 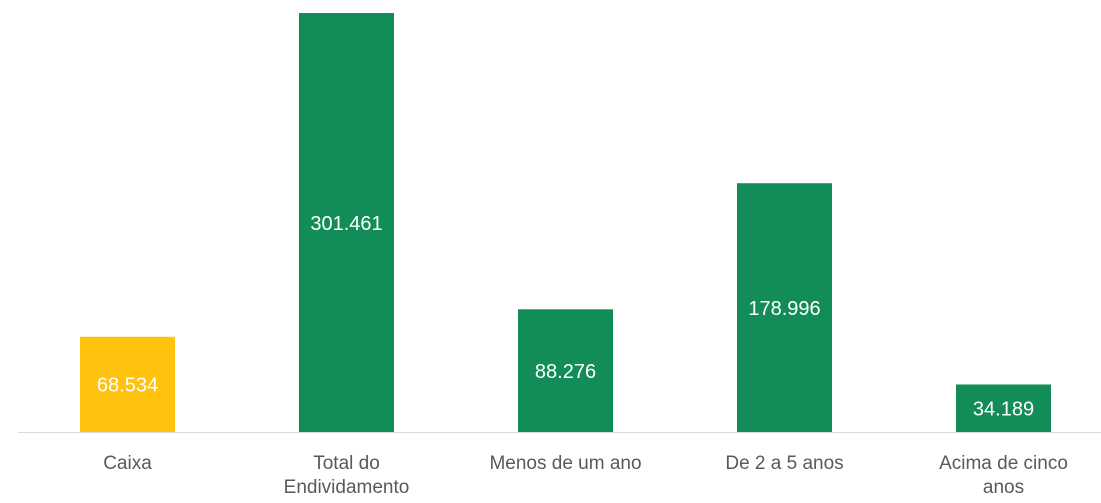 I want to click on x-tick-label: Caixa, so click(x=127, y=463).